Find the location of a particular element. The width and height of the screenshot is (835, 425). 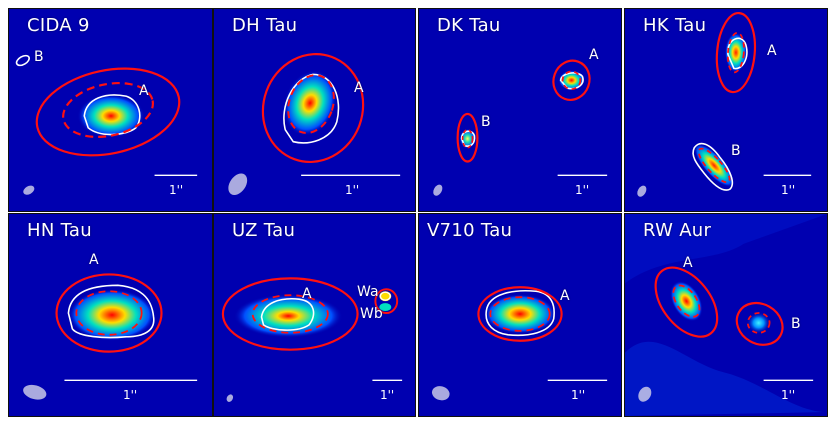

panel-cida9: CIDA 9 A B 1'' is located at coordinates (110, 110).